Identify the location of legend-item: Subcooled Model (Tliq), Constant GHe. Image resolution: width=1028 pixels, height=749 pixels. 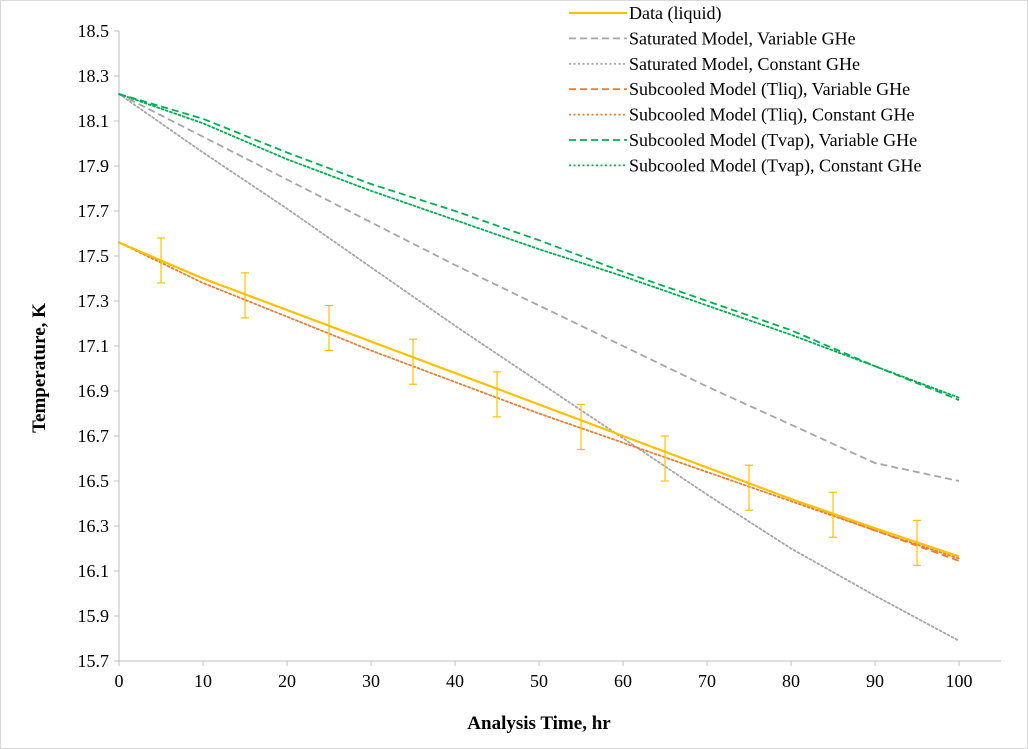
(741, 115).